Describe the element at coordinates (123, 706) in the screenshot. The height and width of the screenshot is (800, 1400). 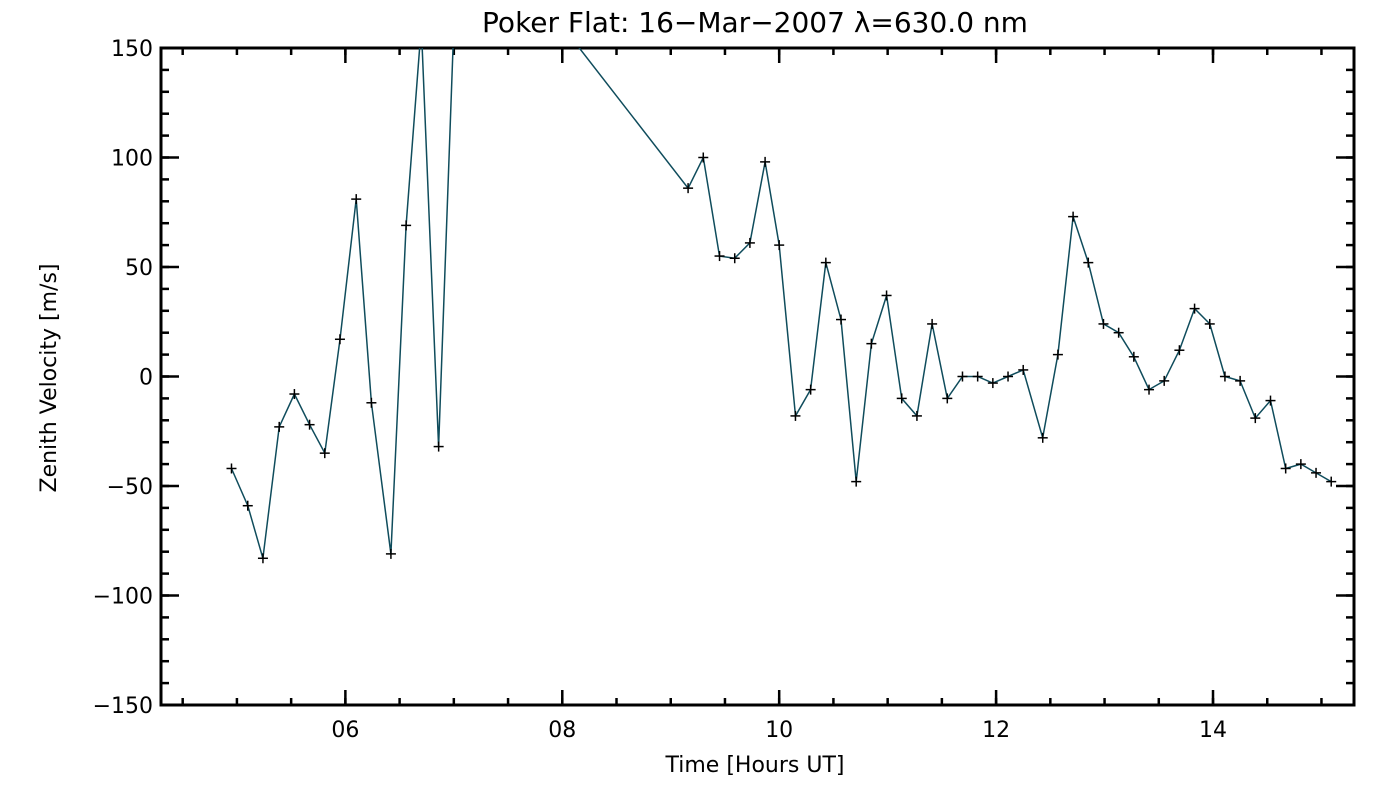
I see `y-tick-label: −150` at that location.